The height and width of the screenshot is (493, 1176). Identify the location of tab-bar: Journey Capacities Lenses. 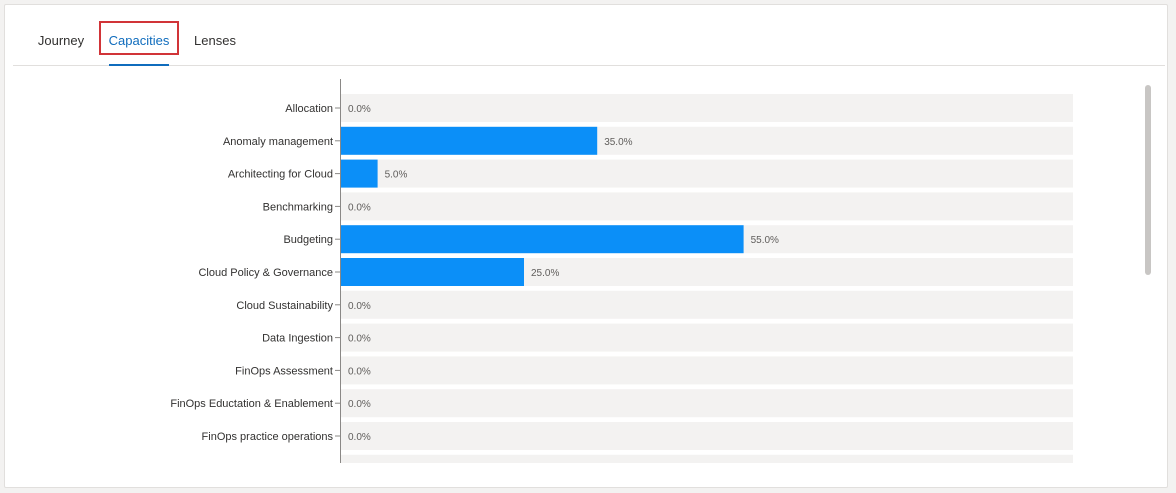
(589, 42).